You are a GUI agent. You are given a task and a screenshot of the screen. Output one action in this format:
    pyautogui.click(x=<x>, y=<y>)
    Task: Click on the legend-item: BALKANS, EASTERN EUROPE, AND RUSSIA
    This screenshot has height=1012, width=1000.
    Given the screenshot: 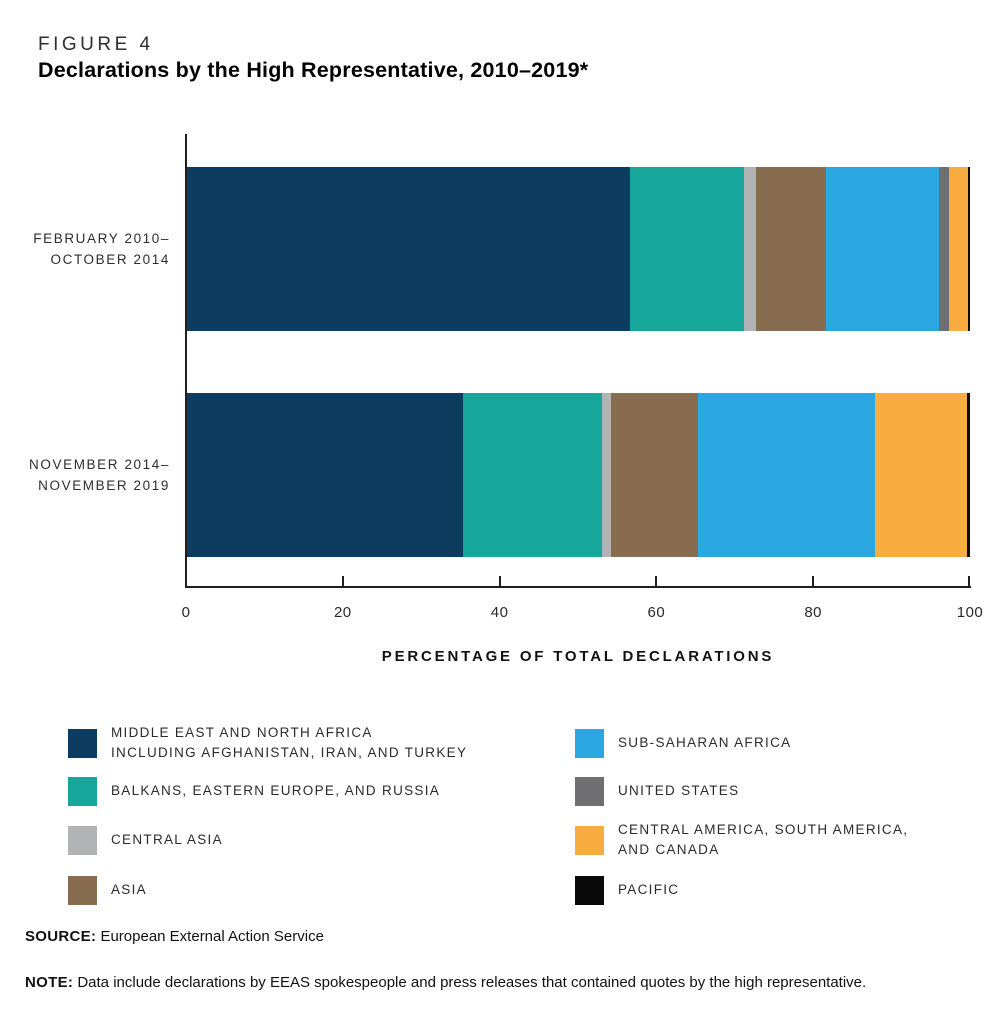 What is the action you would take?
    pyautogui.click(x=321, y=791)
    